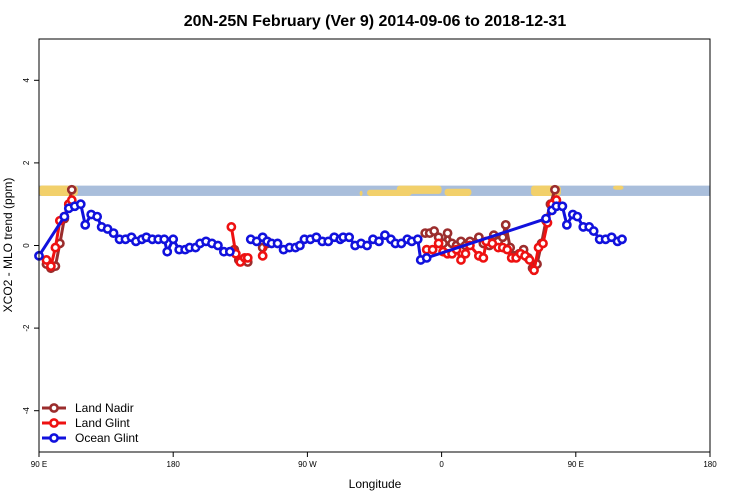 This screenshot has height=500, width=750. I want to click on legend-label: Land Glint, so click(102, 423).